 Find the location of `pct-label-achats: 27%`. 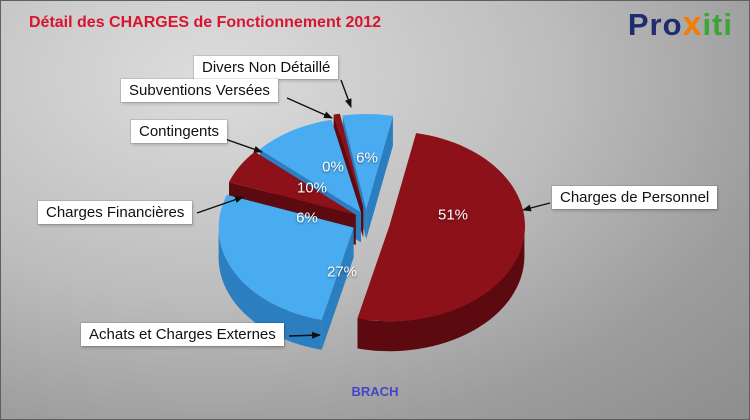

pct-label-achats: 27% is located at coordinates (342, 272).